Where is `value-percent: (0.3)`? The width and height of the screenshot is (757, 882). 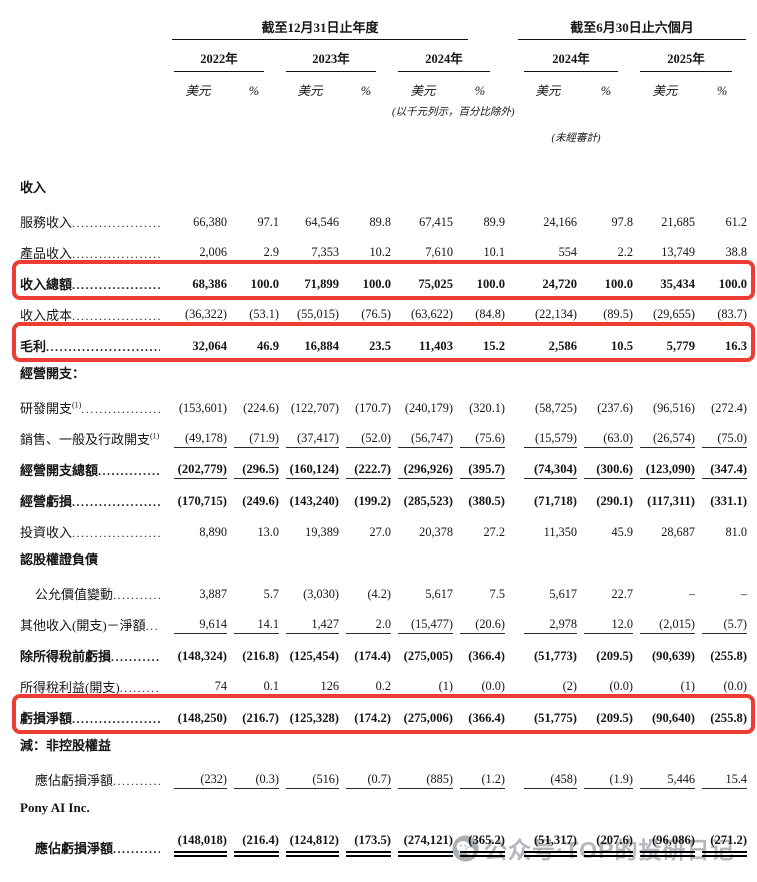 value-percent: (0.3) is located at coordinates (254, 777).